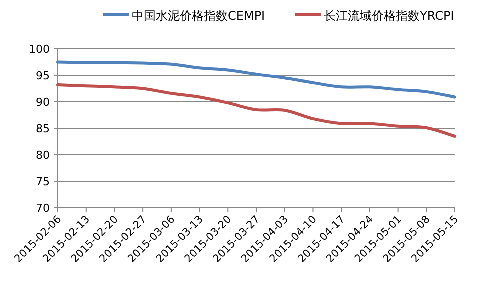 The height and width of the screenshot is (292, 484). What do you see at coordinates (43, 155) in the screenshot?
I see `y-tick-label: 80` at bounding box center [43, 155].